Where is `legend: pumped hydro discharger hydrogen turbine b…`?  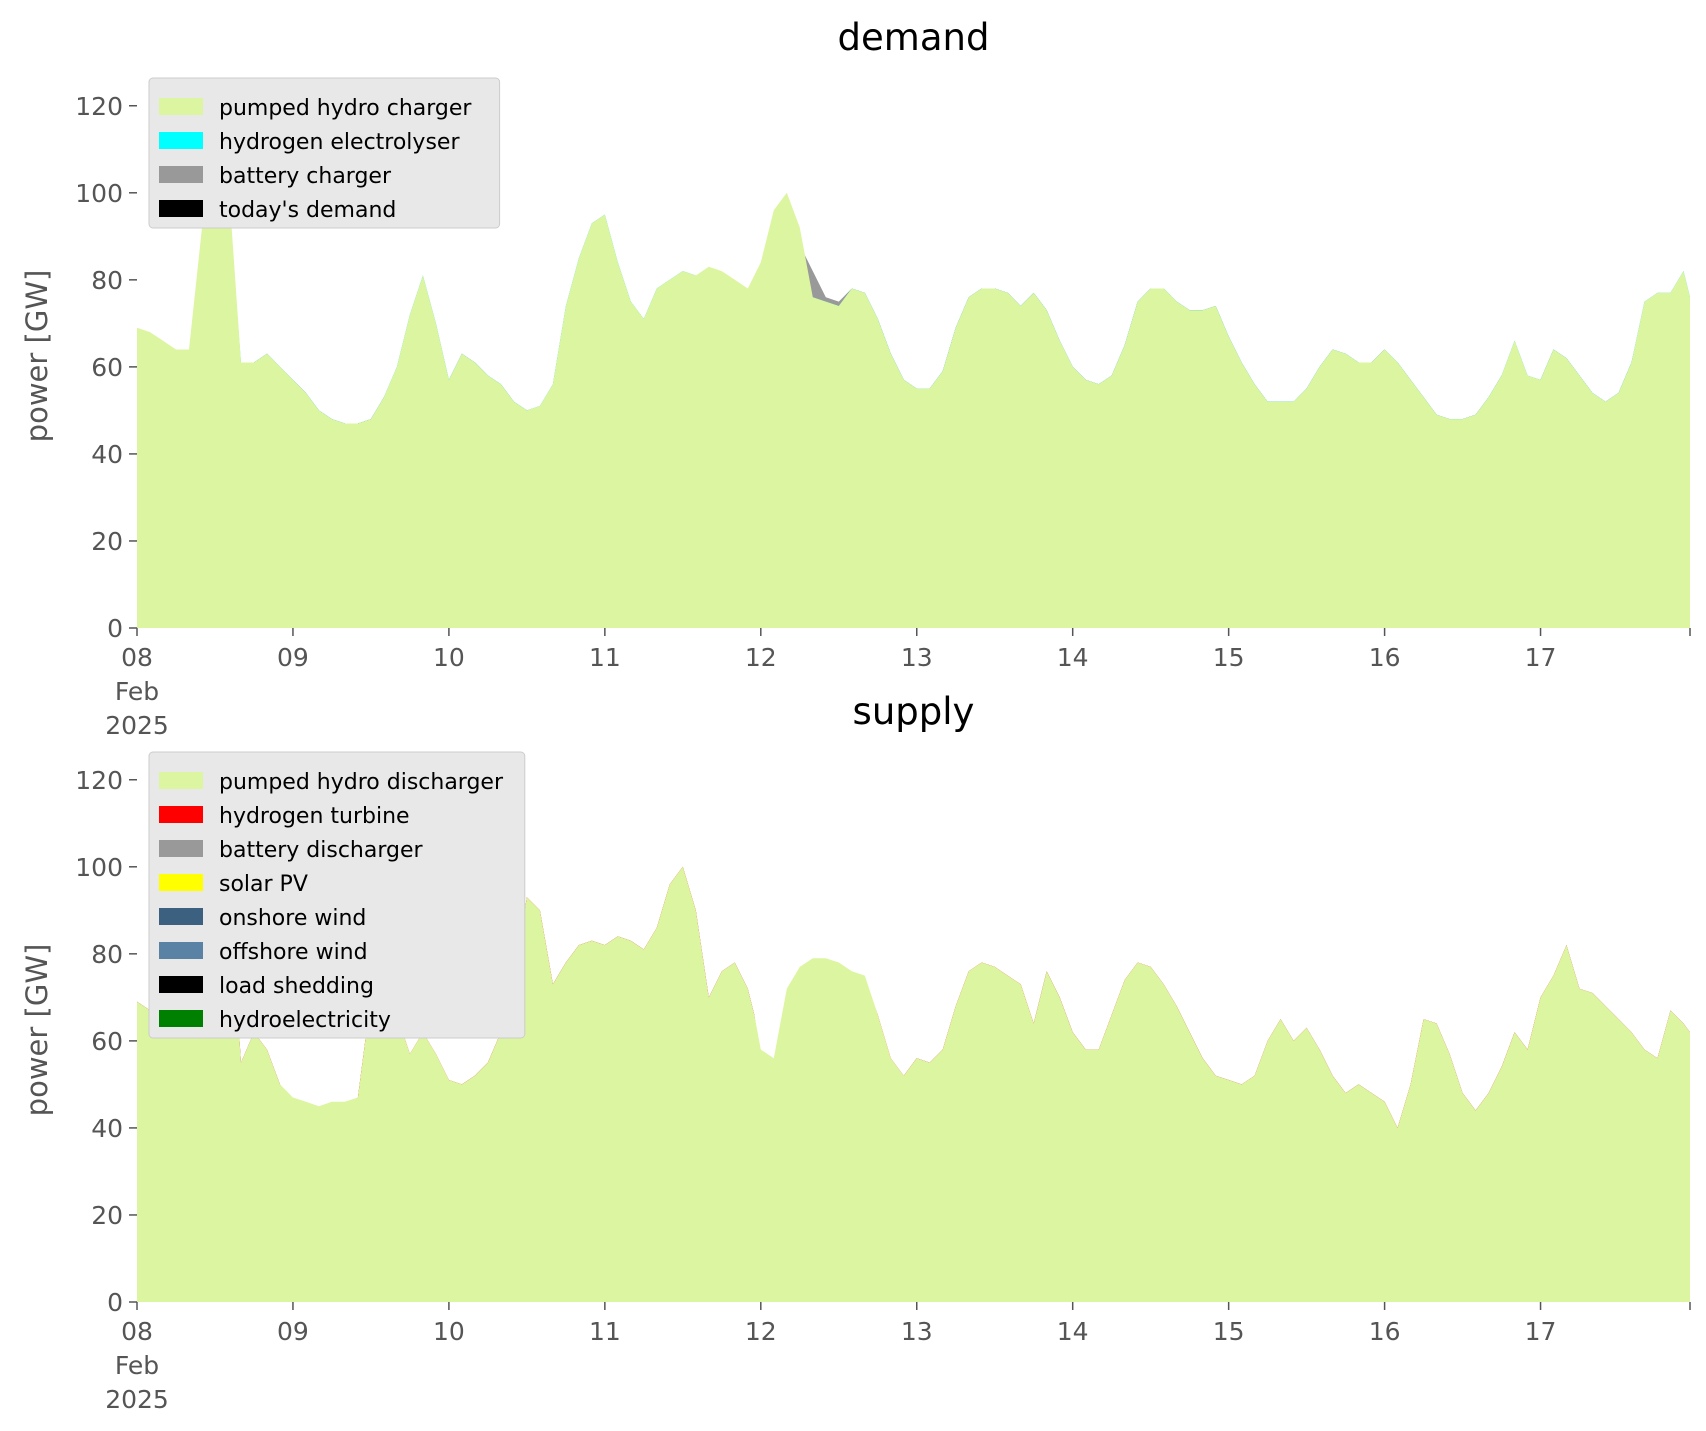 legend: pumped hydro discharger hydrogen turbine b… is located at coordinates (337, 895).